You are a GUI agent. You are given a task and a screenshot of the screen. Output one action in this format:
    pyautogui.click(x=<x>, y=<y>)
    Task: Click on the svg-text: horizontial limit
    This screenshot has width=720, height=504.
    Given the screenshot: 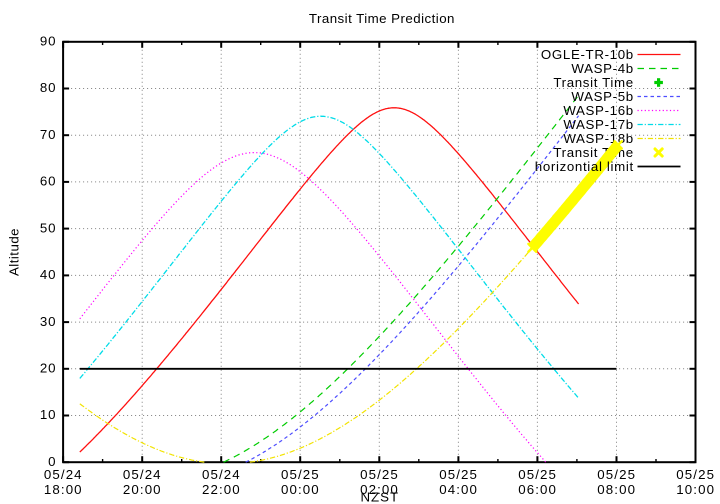 What is the action you would take?
    pyautogui.click(x=584, y=166)
    